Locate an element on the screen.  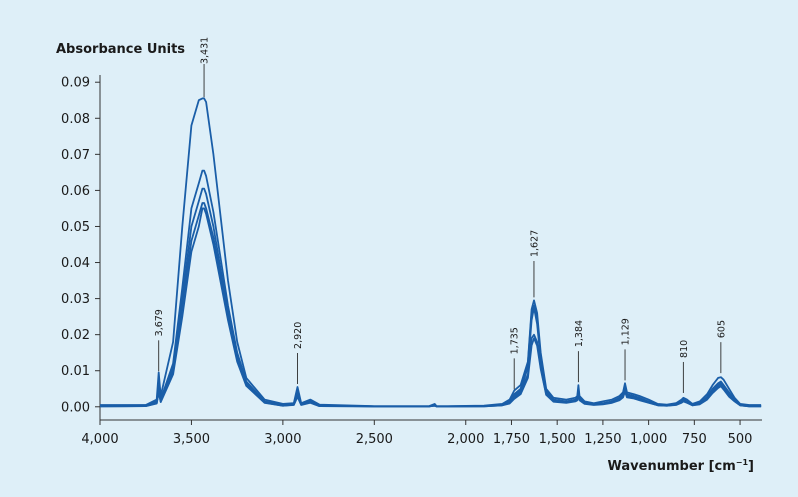
y-tick-label: 0.07 is located at coordinates (75, 155).